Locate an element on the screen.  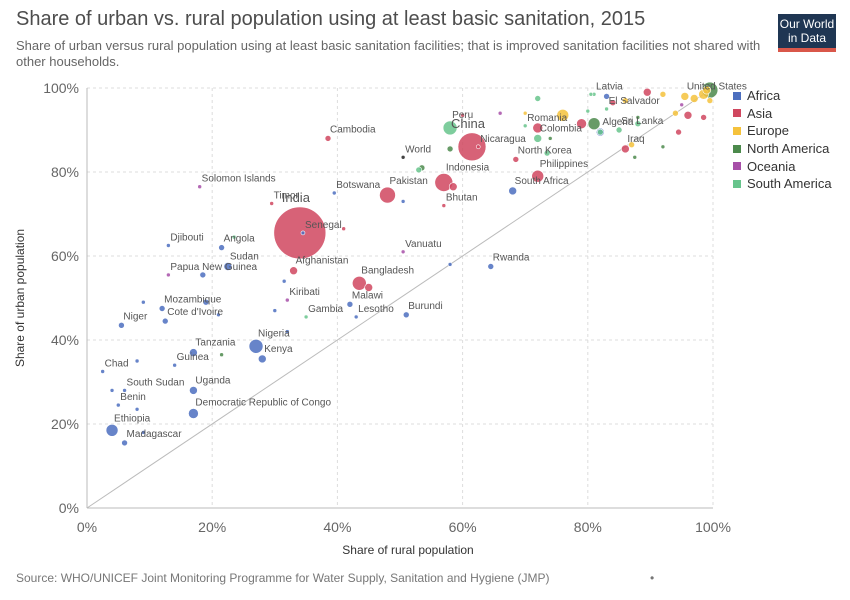
legend-item: Africa is located at coordinates (782, 96).